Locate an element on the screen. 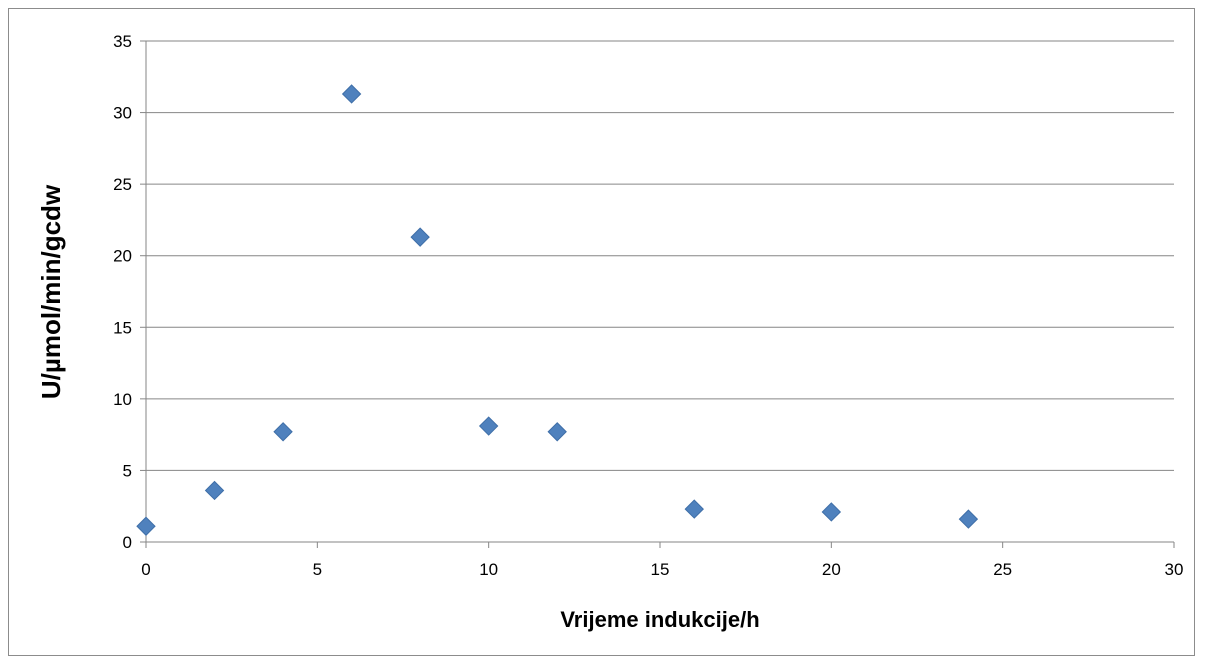  y-axis-title: U/µmol/min/gcdw is located at coordinates (51, 291).